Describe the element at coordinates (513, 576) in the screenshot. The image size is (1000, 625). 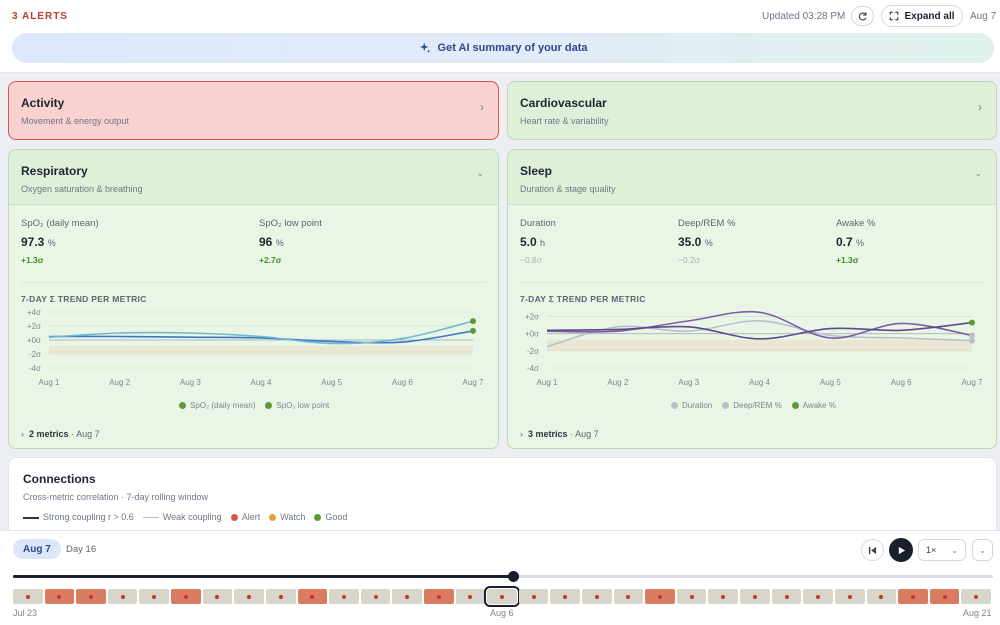
I see `timeline-handle` at that location.